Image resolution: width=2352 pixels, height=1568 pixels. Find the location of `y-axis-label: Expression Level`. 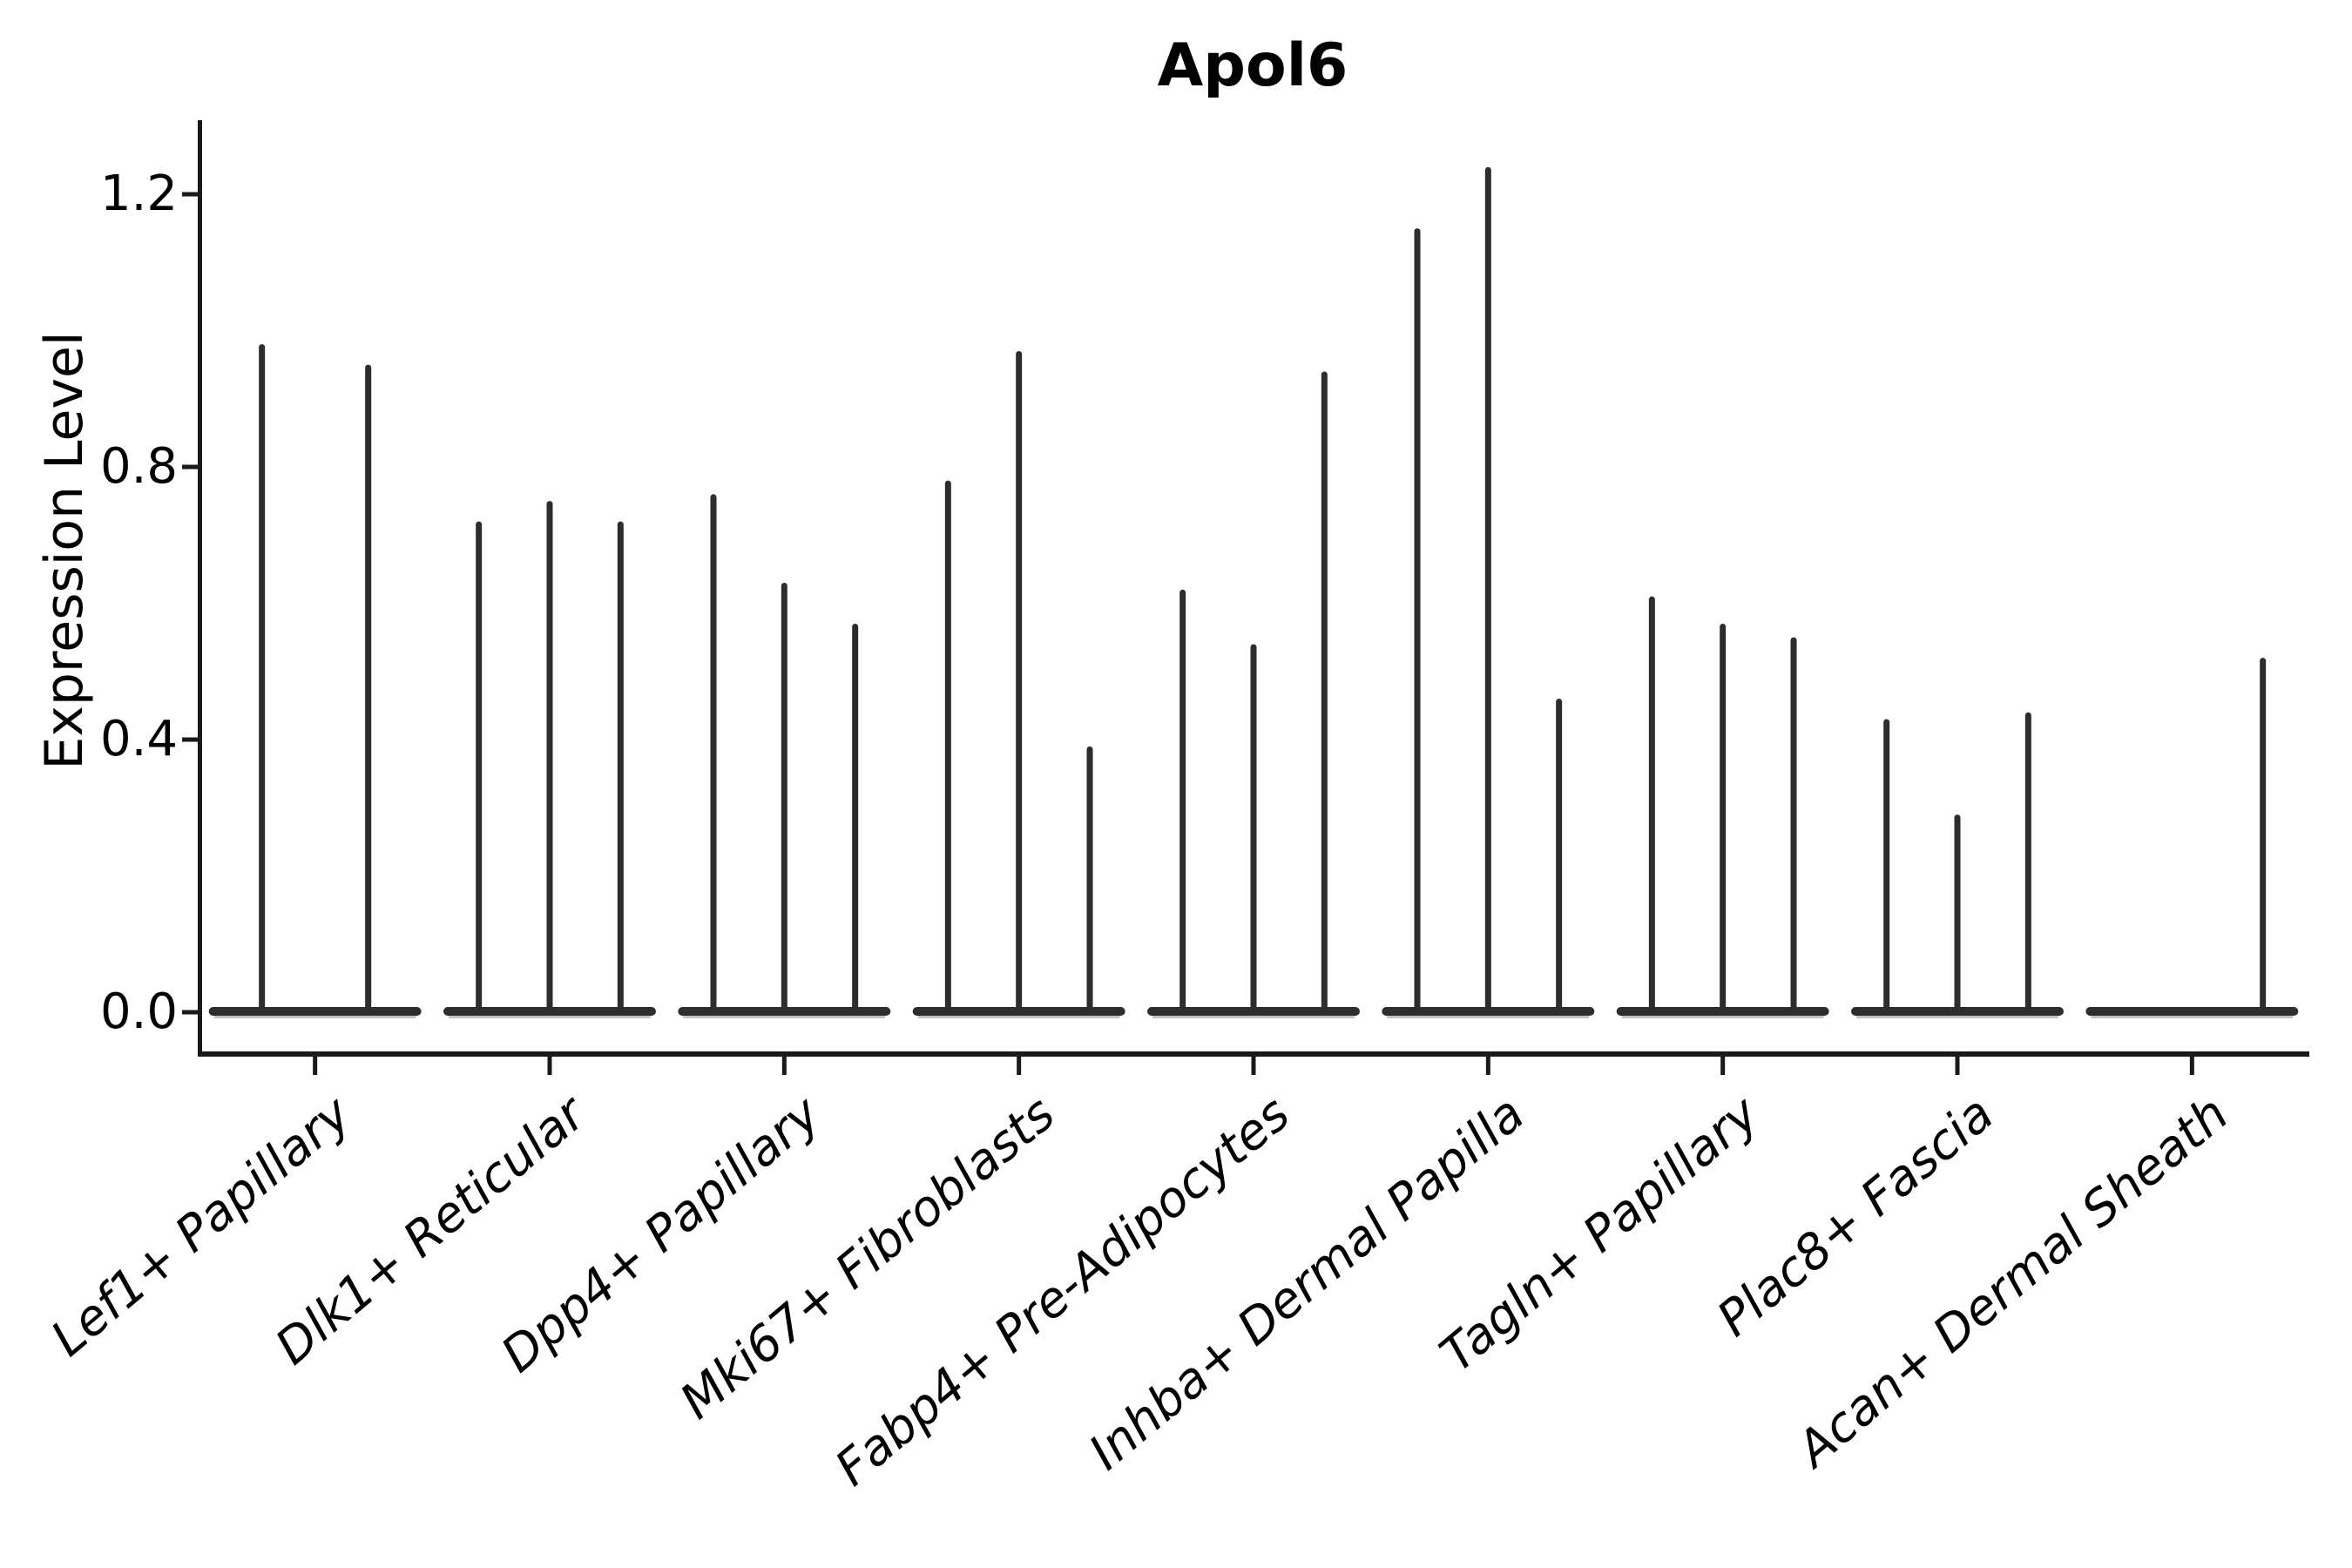

y-axis-label: Expression Level is located at coordinates (64, 550).